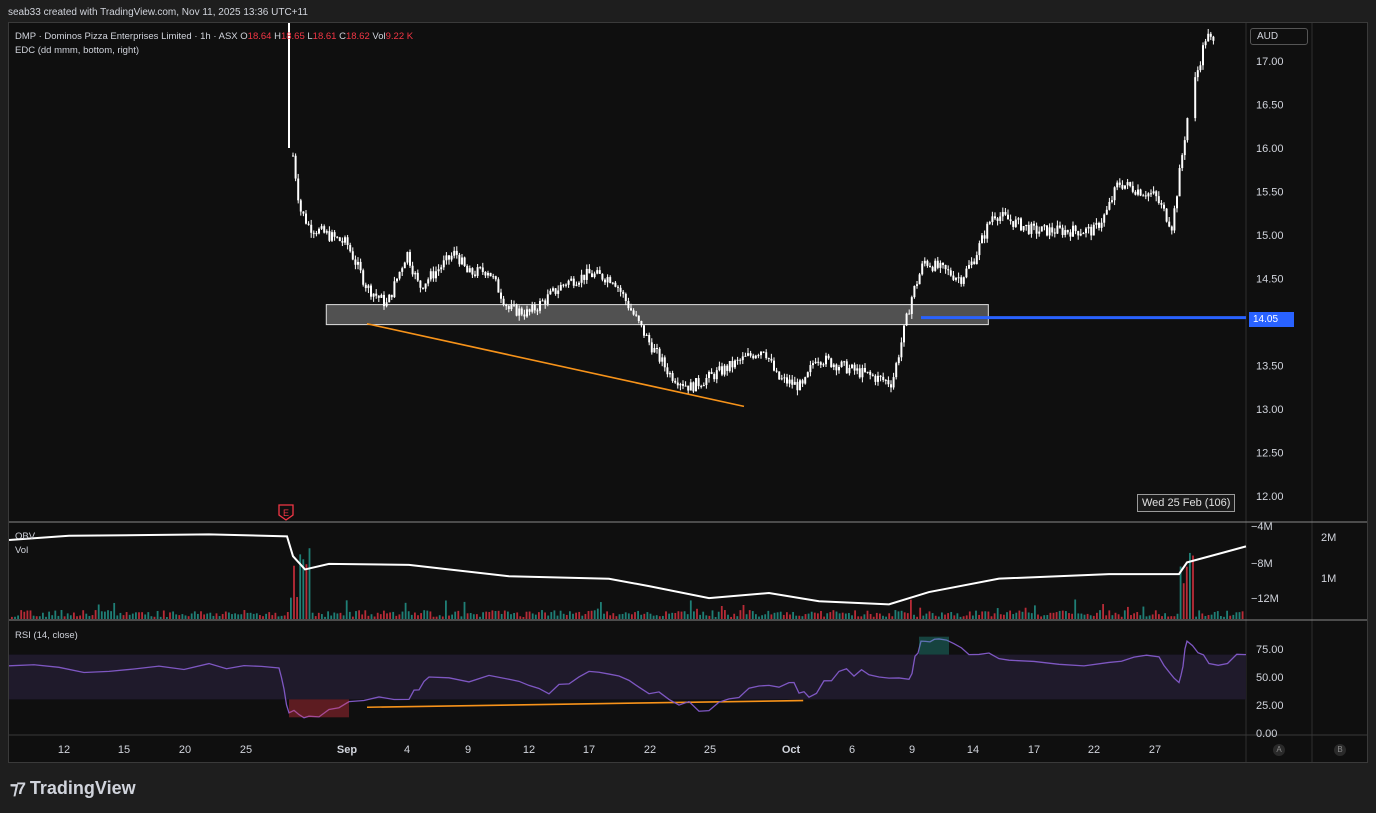 The height and width of the screenshot is (813, 1376). What do you see at coordinates (628, 569) in the screenshot?
I see `obv-line` at bounding box center [628, 569].